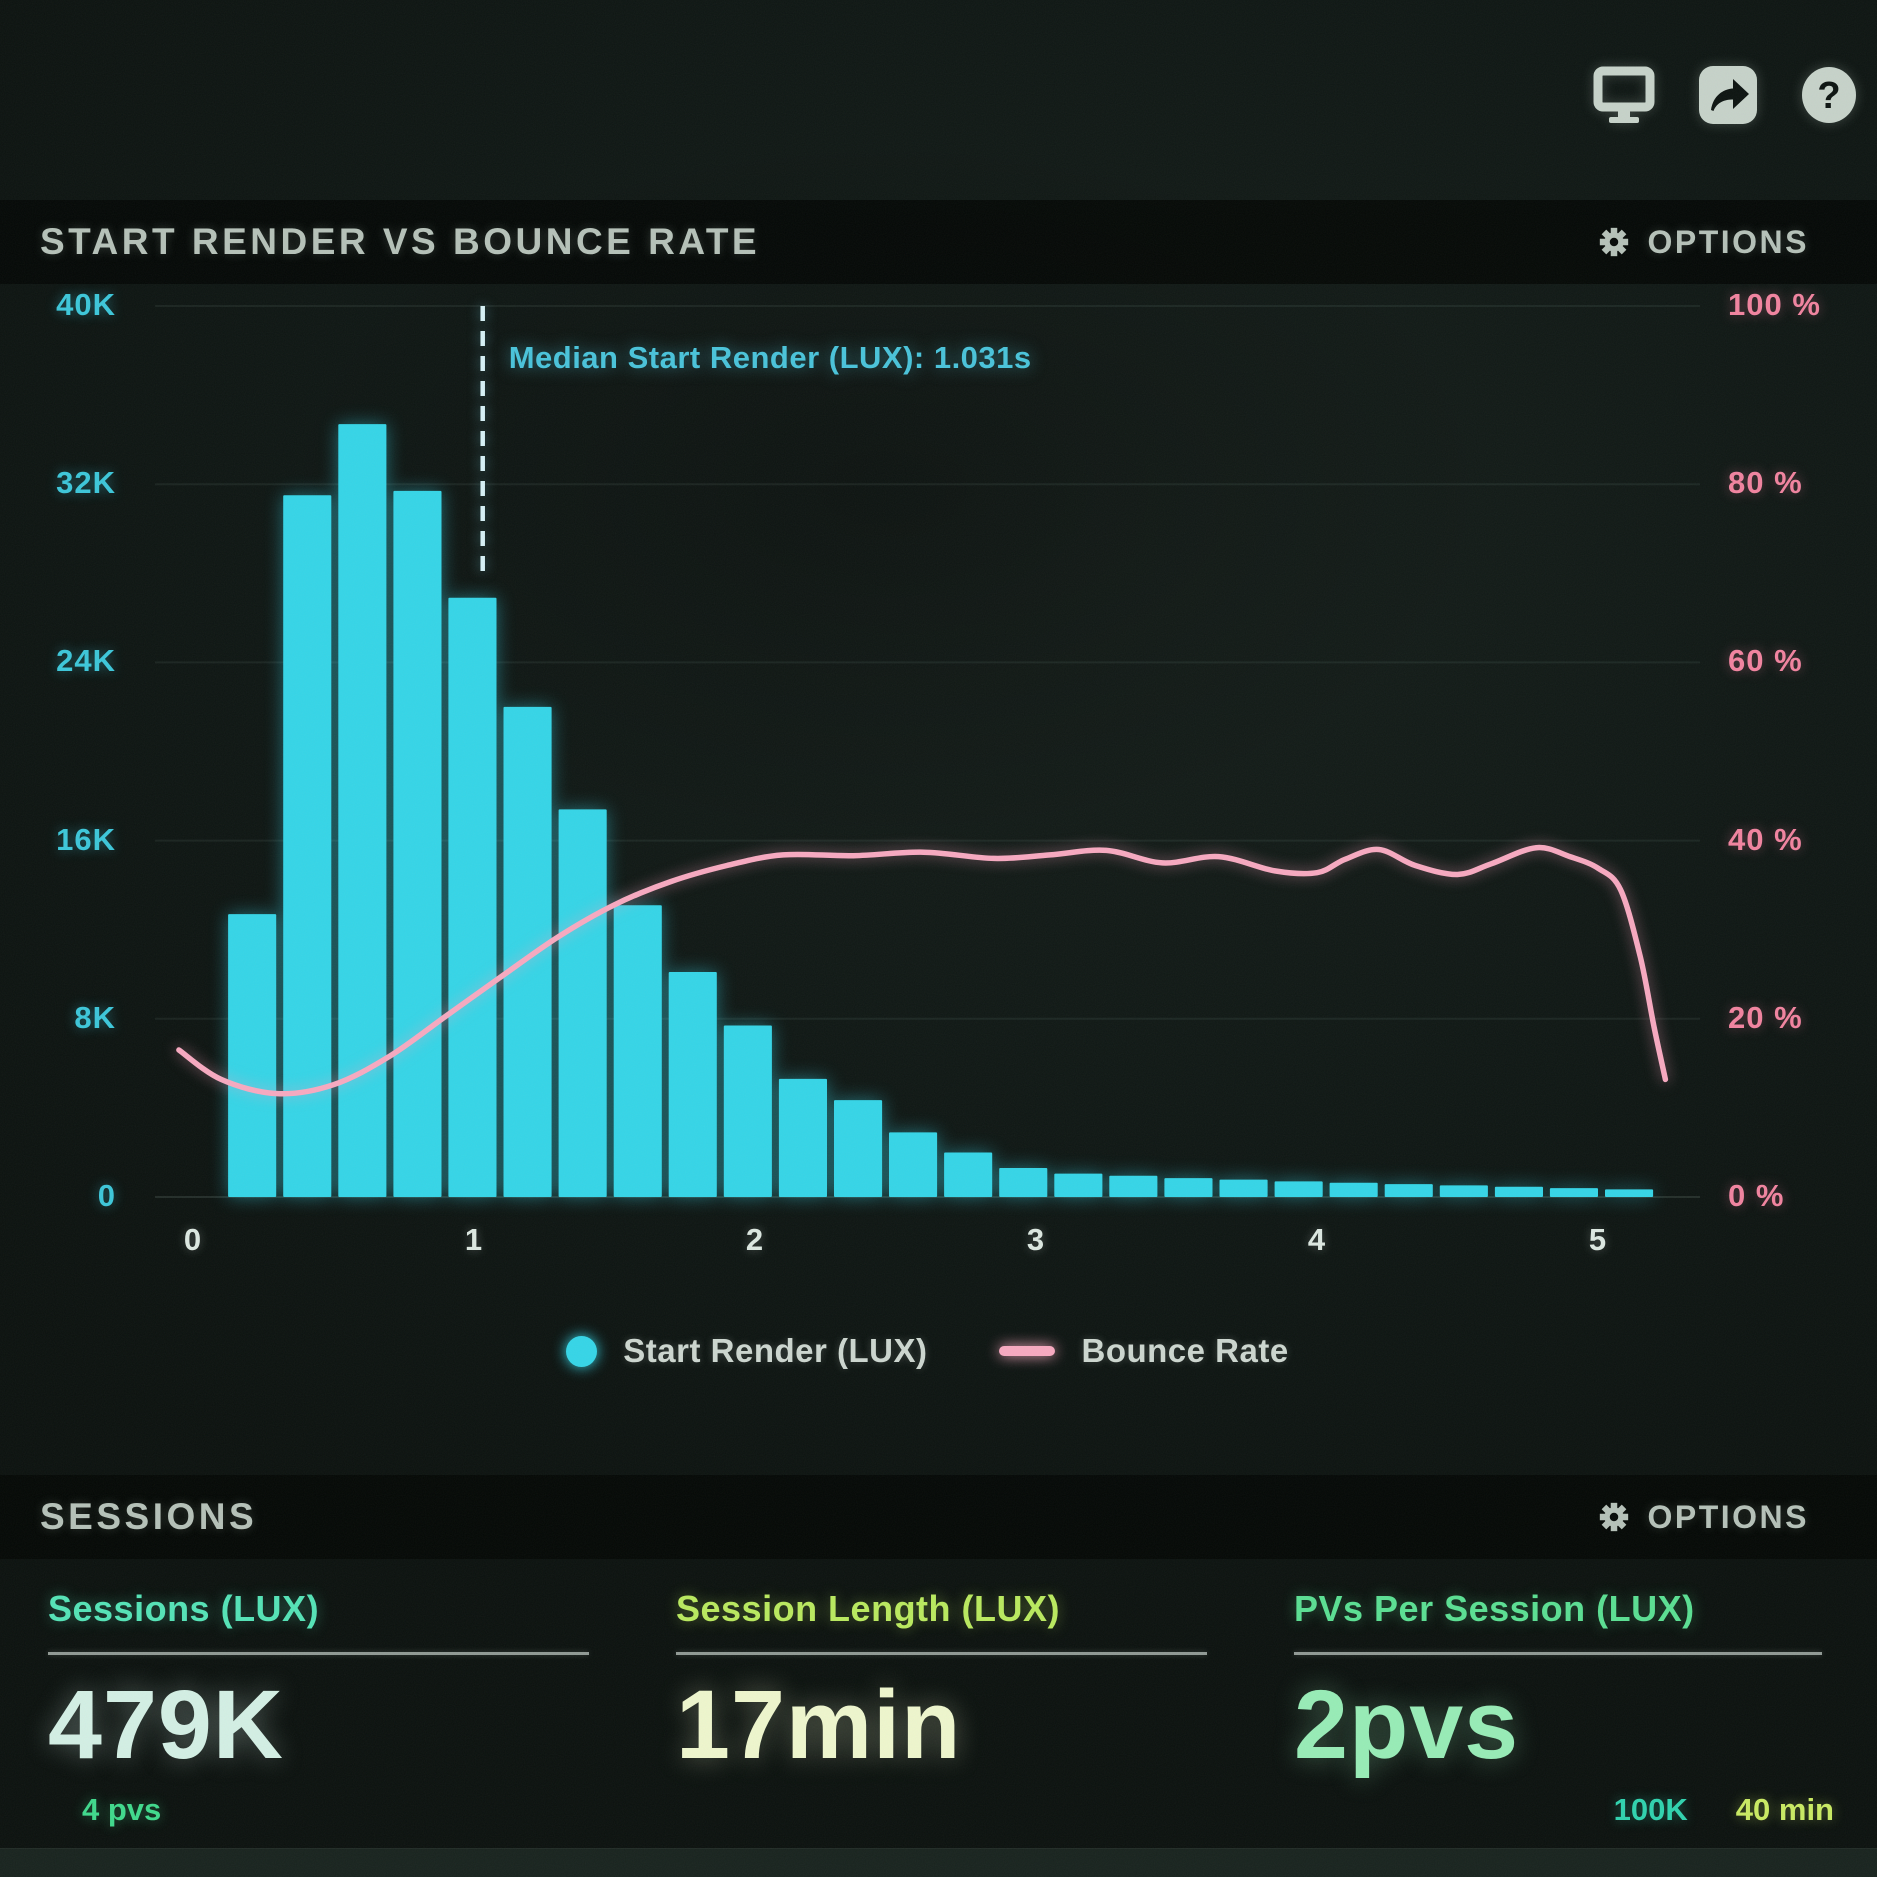  Describe the element at coordinates (149, 1516) in the screenshot. I see `sessions-title: SESSIONS` at that location.